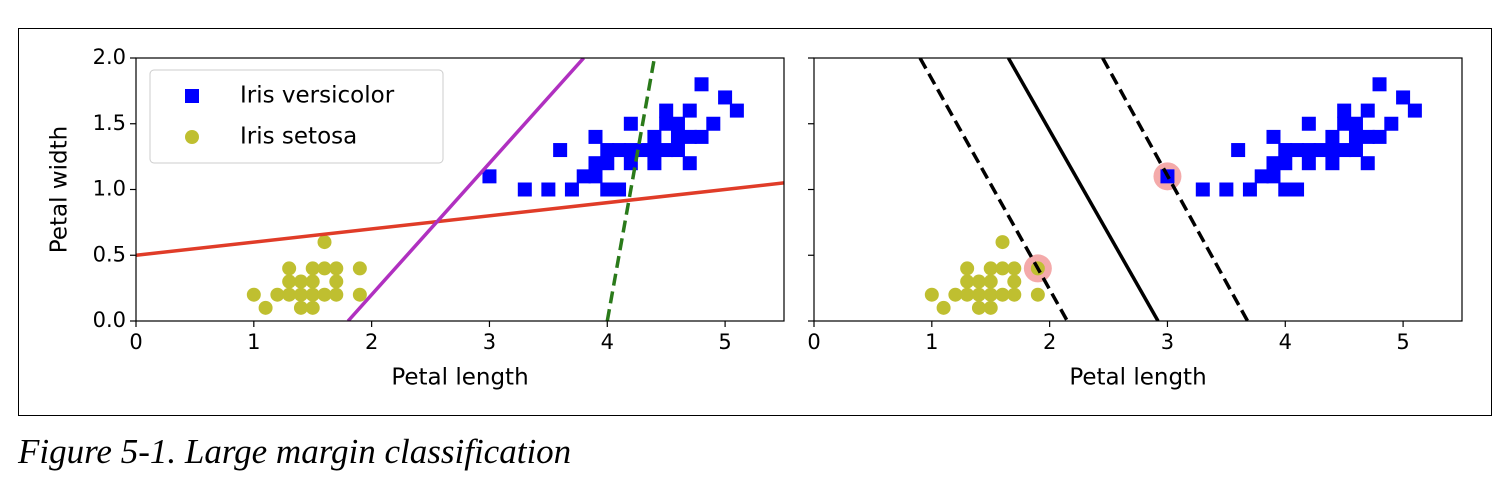  Describe the element at coordinates (489, 342) in the screenshot. I see `x-tick-label: 3` at that location.